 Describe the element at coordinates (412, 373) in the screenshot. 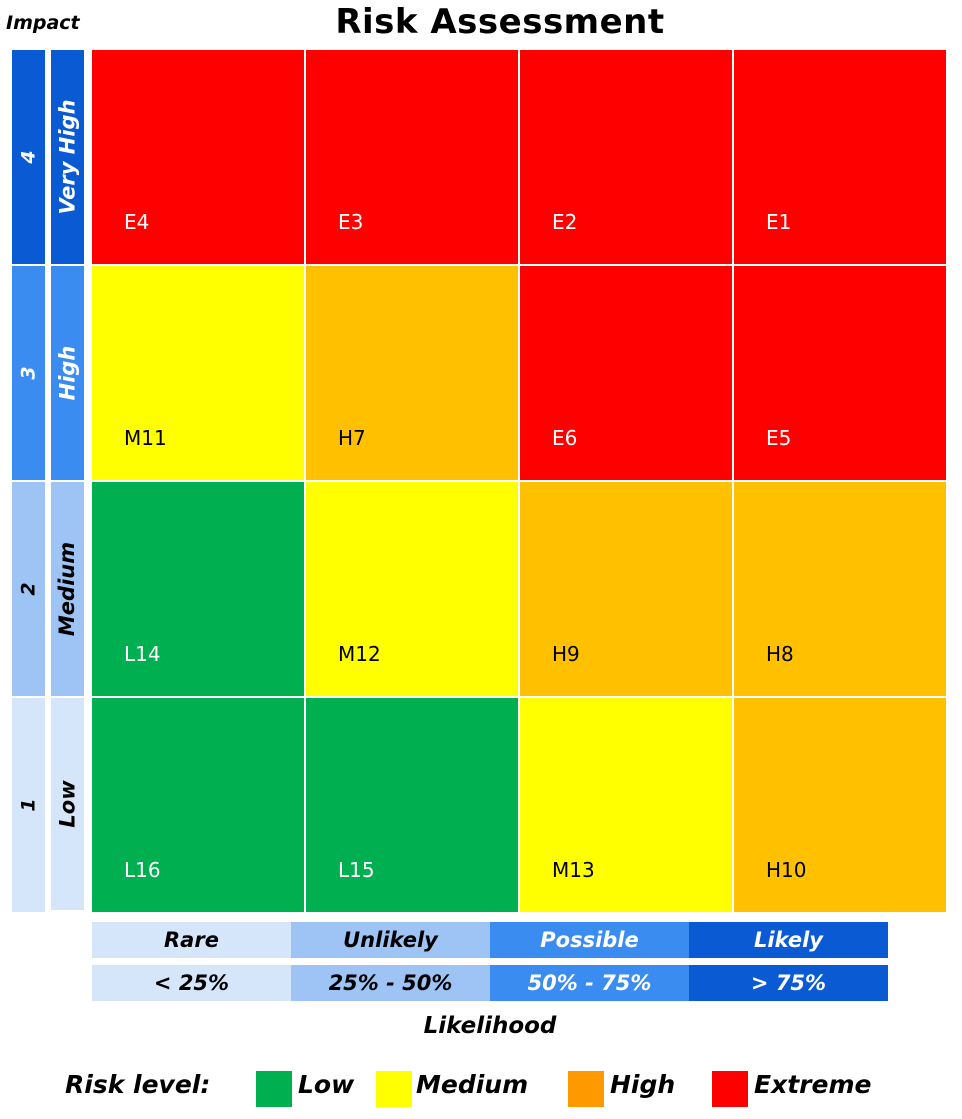

I see `risk-cell-h7: H7` at that location.